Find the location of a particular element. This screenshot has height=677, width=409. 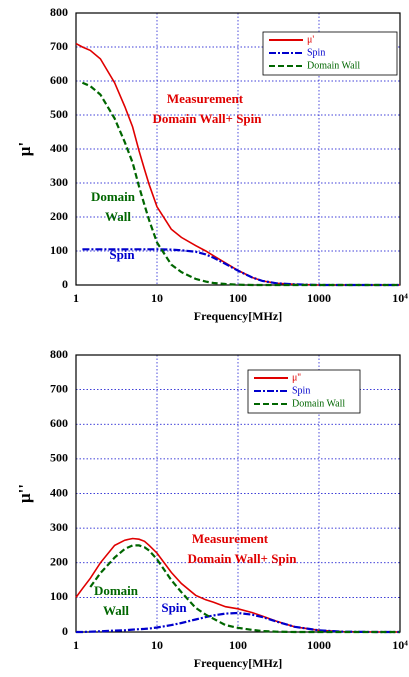

y-axis-label: μ' is located at coordinates (24, 149).